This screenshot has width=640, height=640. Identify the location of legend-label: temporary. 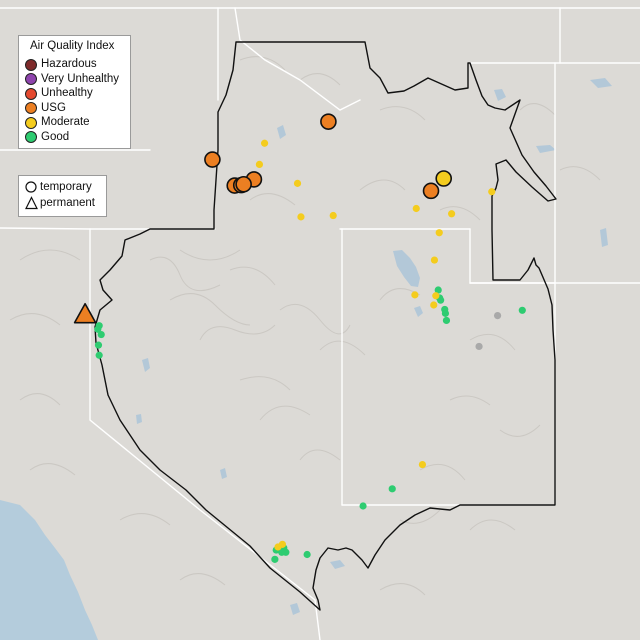
(66, 187).